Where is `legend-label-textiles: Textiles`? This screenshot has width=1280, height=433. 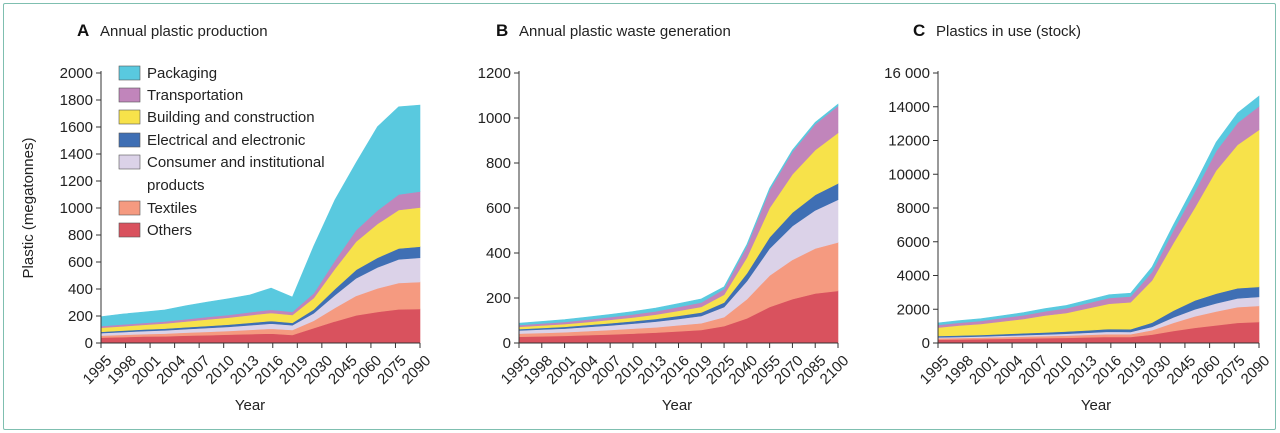
legend-label-textiles: Textiles is located at coordinates (172, 208).